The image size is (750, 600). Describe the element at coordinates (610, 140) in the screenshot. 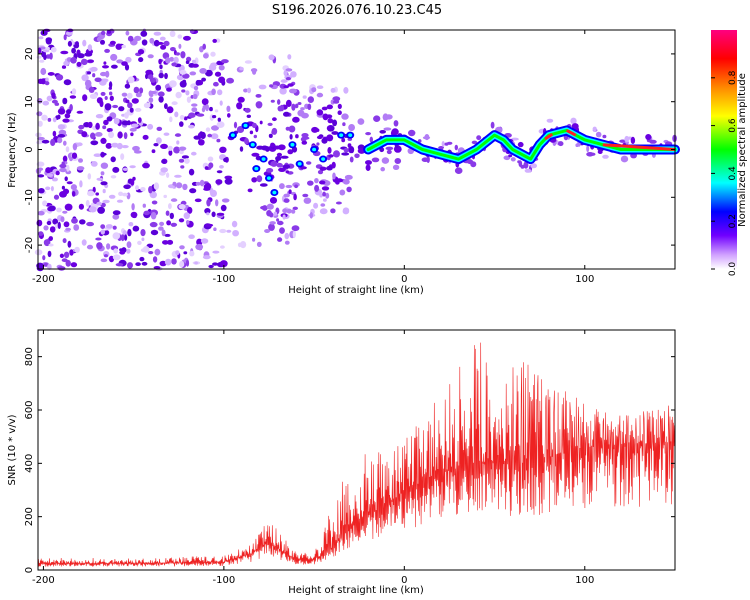

I see `ridge-hot-segments` at that location.